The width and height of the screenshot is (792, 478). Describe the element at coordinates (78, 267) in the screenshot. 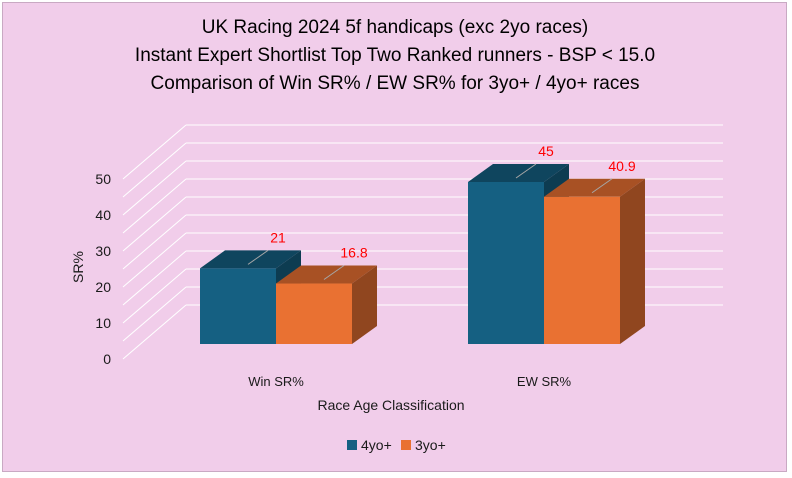

I see `y-axis-title: SR%` at that location.